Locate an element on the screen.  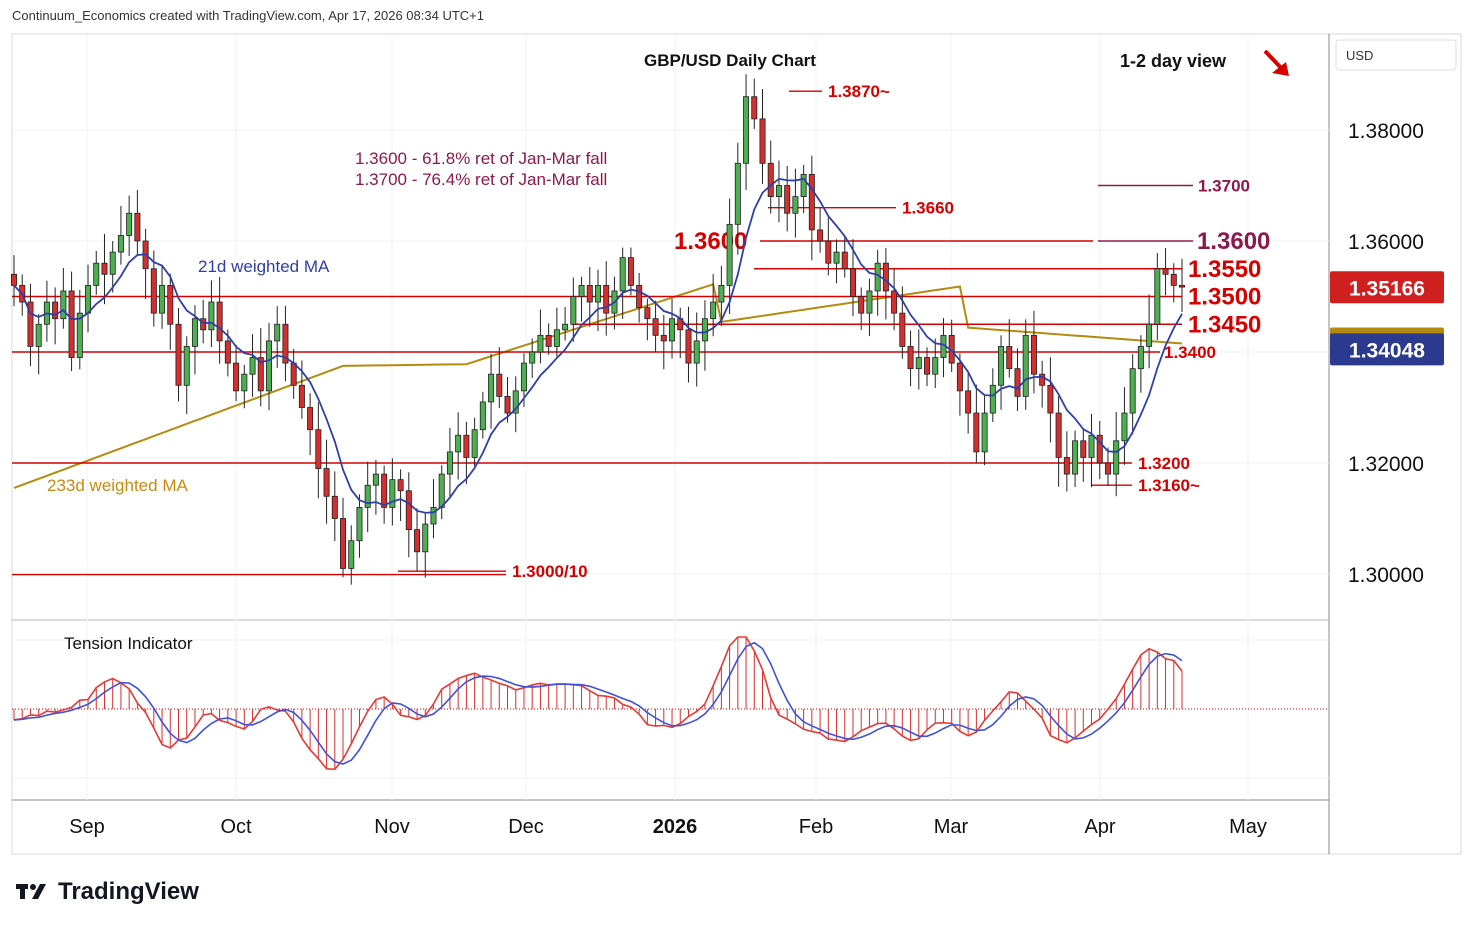
time-axis-ticks: Sep Oct Nov Dec 2026 Feb Mar Apr May is located at coordinates (668, 827).